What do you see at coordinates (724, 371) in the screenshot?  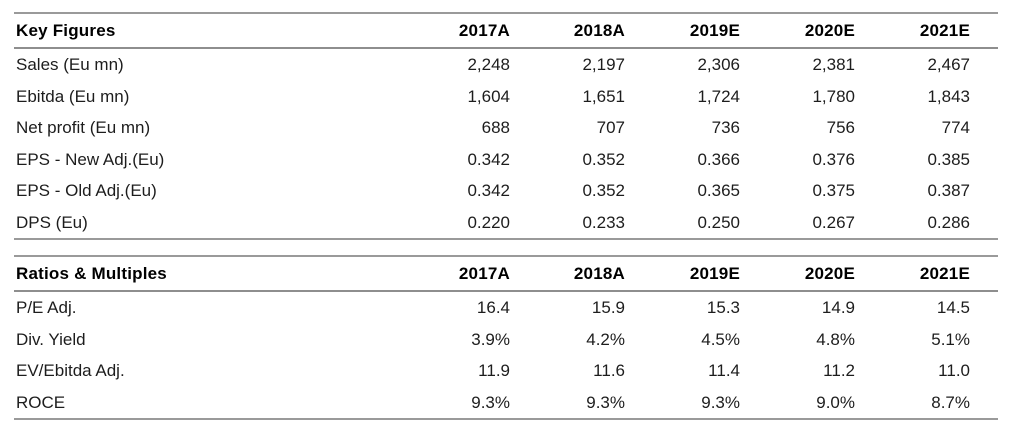 I see `cell-value: 11.4` at bounding box center [724, 371].